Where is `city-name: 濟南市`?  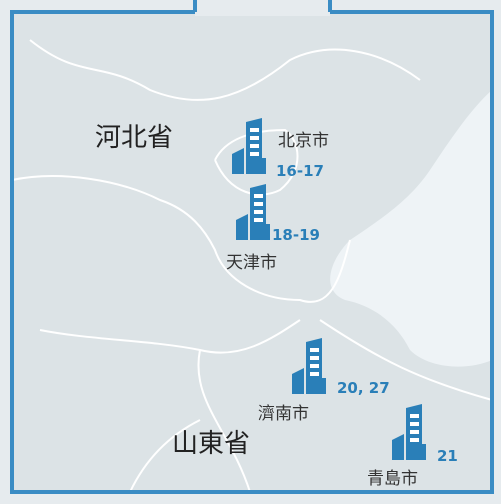 city-name: 濟南市 is located at coordinates (283, 414).